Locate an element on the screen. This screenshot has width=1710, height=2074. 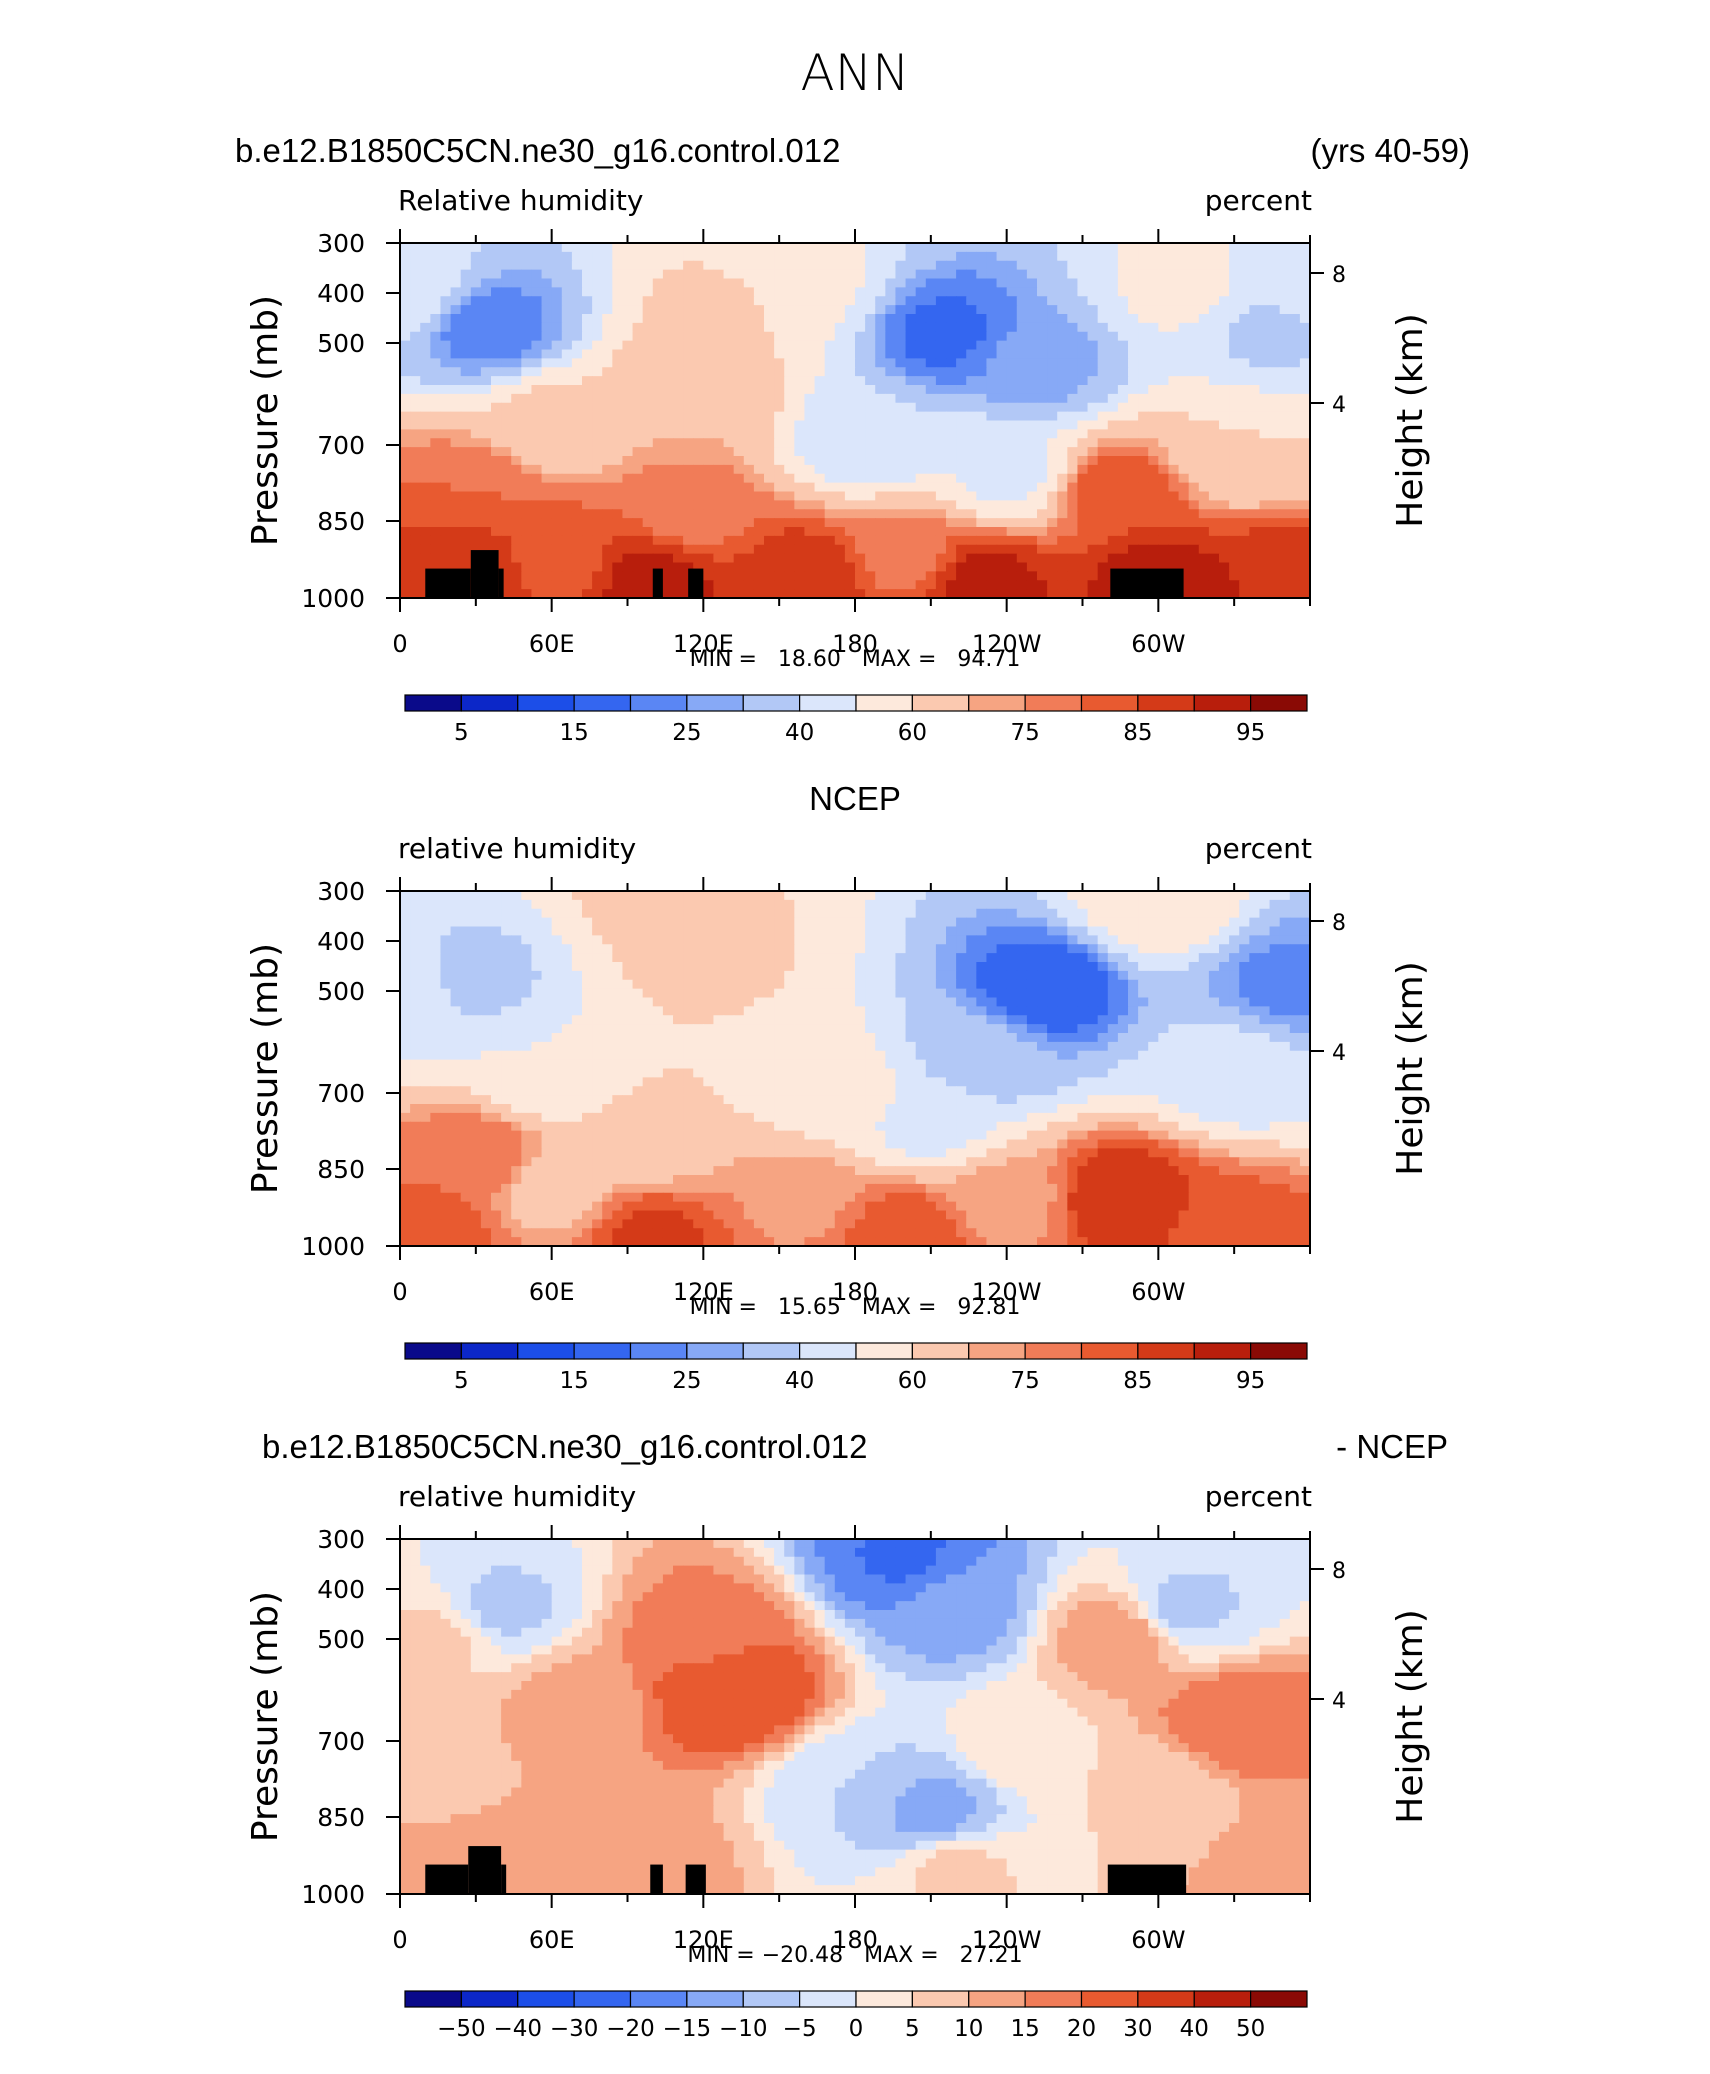
colorbar: 5 15 25 40 60 75 85 95 is located at coordinates (856, 720).